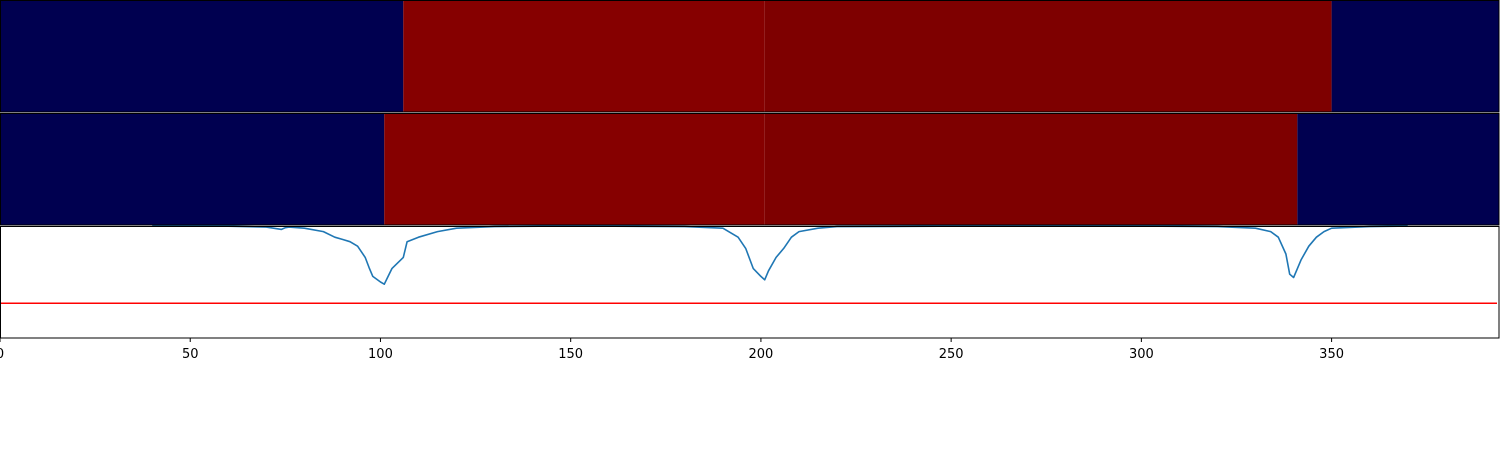 This screenshot has width=1500, height=450. Describe the element at coordinates (190, 354) in the screenshot. I see `x-tick-label-50: 50` at that location.